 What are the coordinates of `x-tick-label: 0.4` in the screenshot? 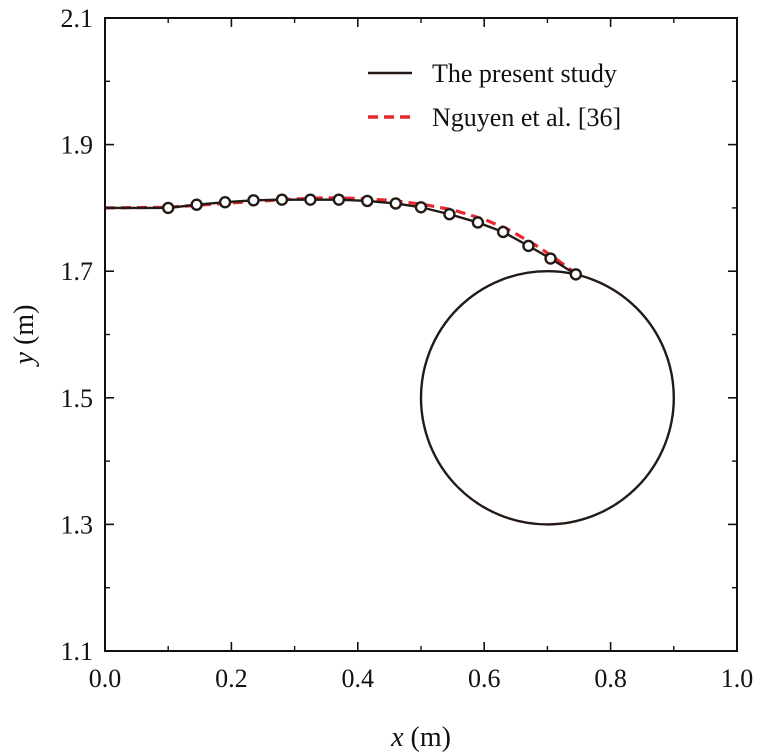 It's located at (358, 678).